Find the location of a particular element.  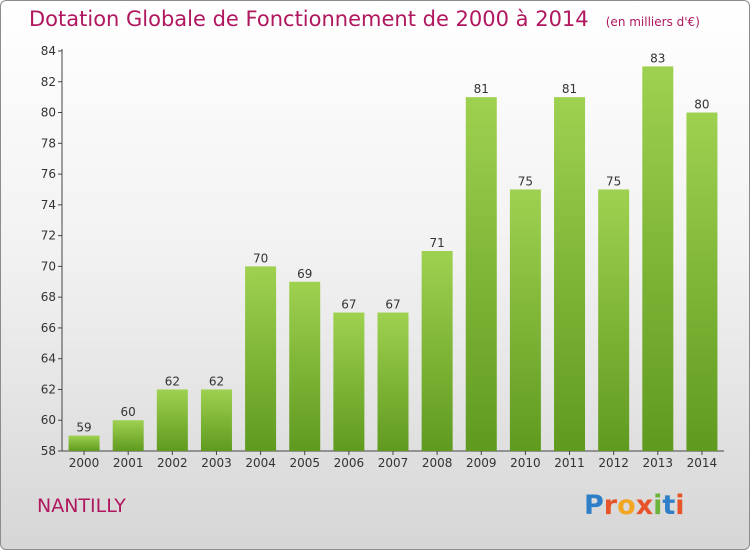

bar-2010 is located at coordinates (525, 320).